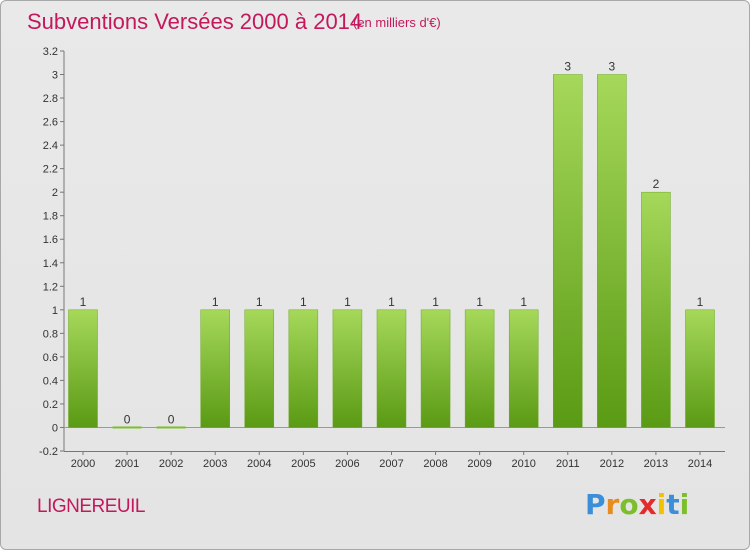 This screenshot has height=550, width=750. I want to click on y-tick-label: 0.2, so click(50, 405).